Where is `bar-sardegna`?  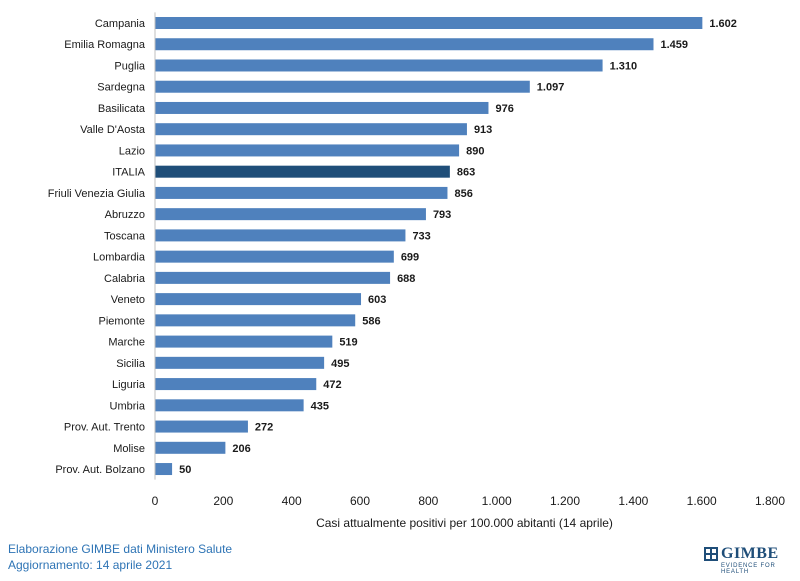 bar-sardegna is located at coordinates (342, 86).